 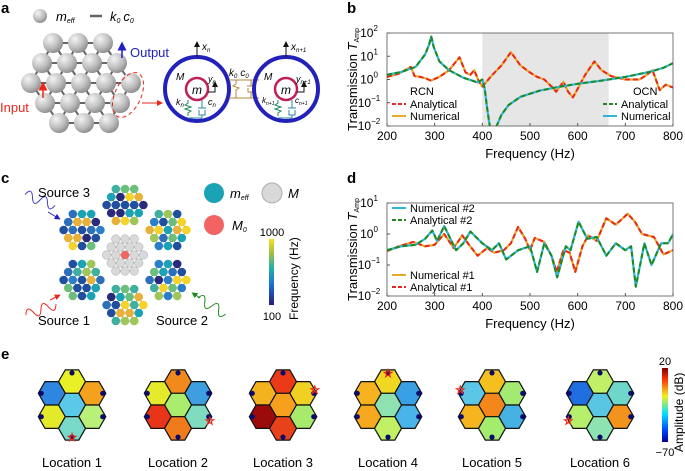 I want to click on x-tick-label: 200, so click(x=387, y=136).